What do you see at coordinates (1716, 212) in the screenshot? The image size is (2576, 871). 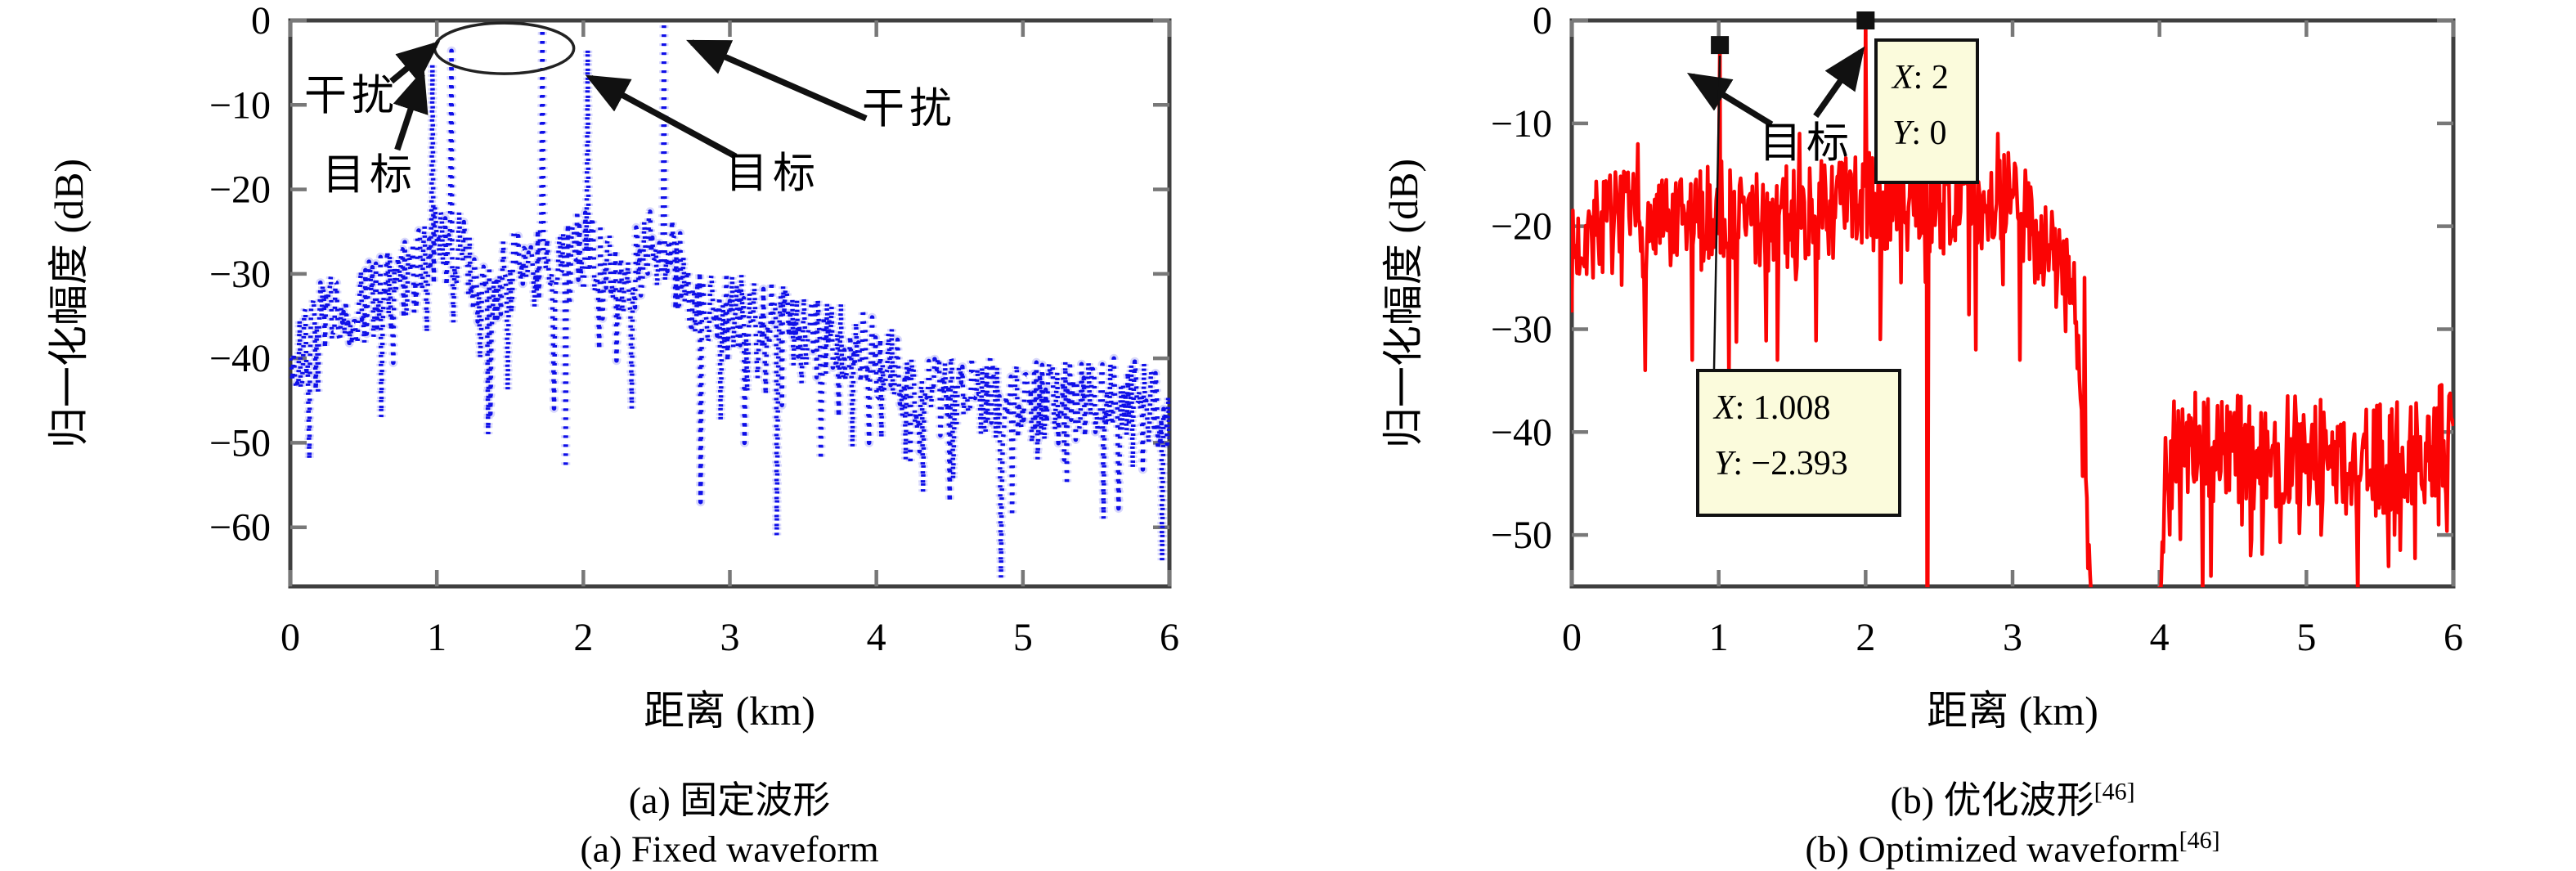 I see `datatip-leader-line` at bounding box center [1716, 212].